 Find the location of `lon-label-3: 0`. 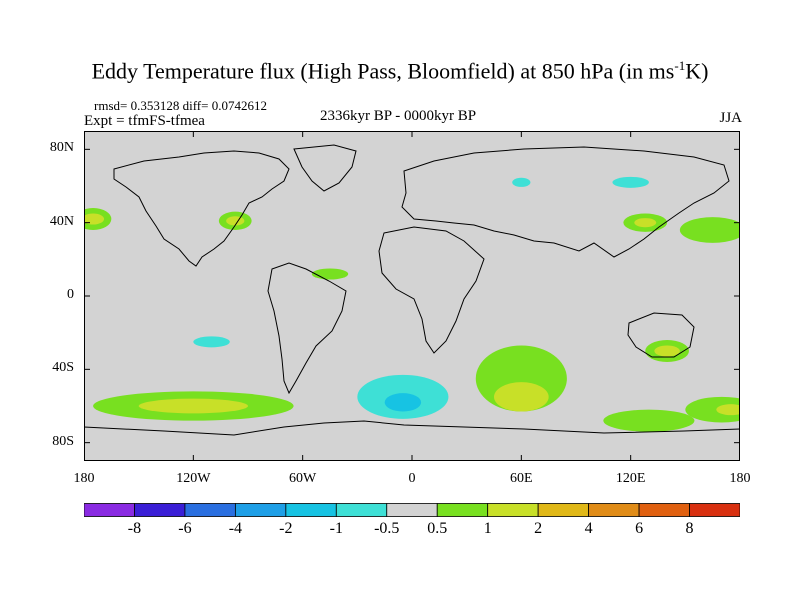

lon-label-3: 0 is located at coordinates (412, 478).